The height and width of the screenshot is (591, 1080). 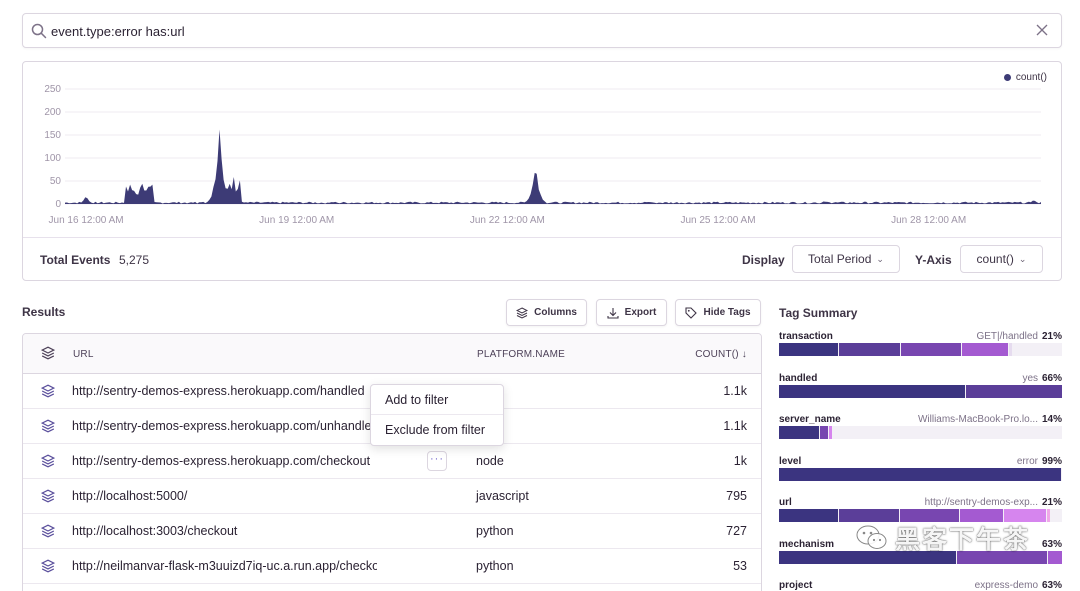 I want to click on column-header-count: COUNT() ↓, so click(x=721, y=354).